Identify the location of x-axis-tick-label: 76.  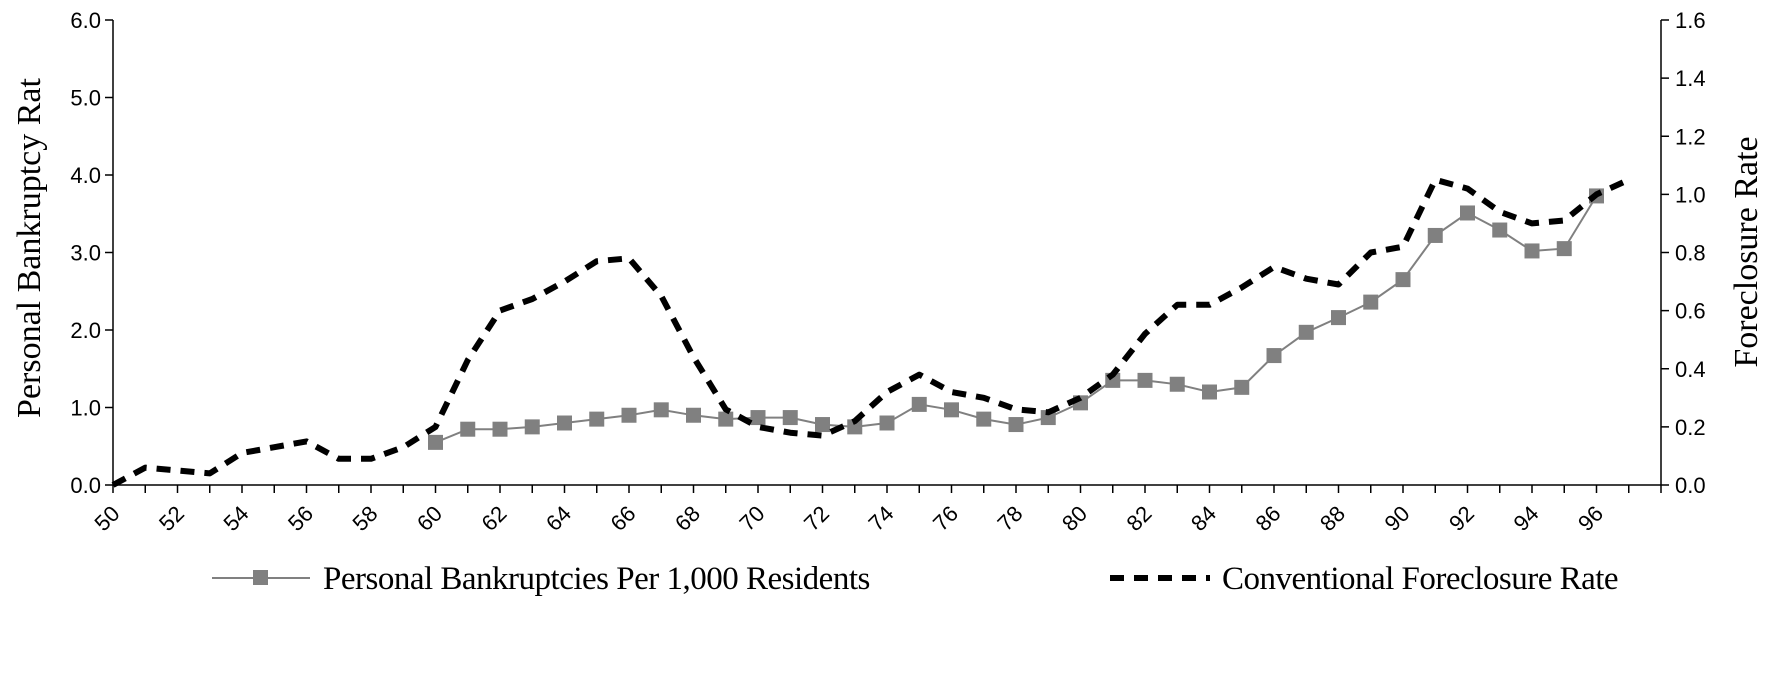
(945, 518).